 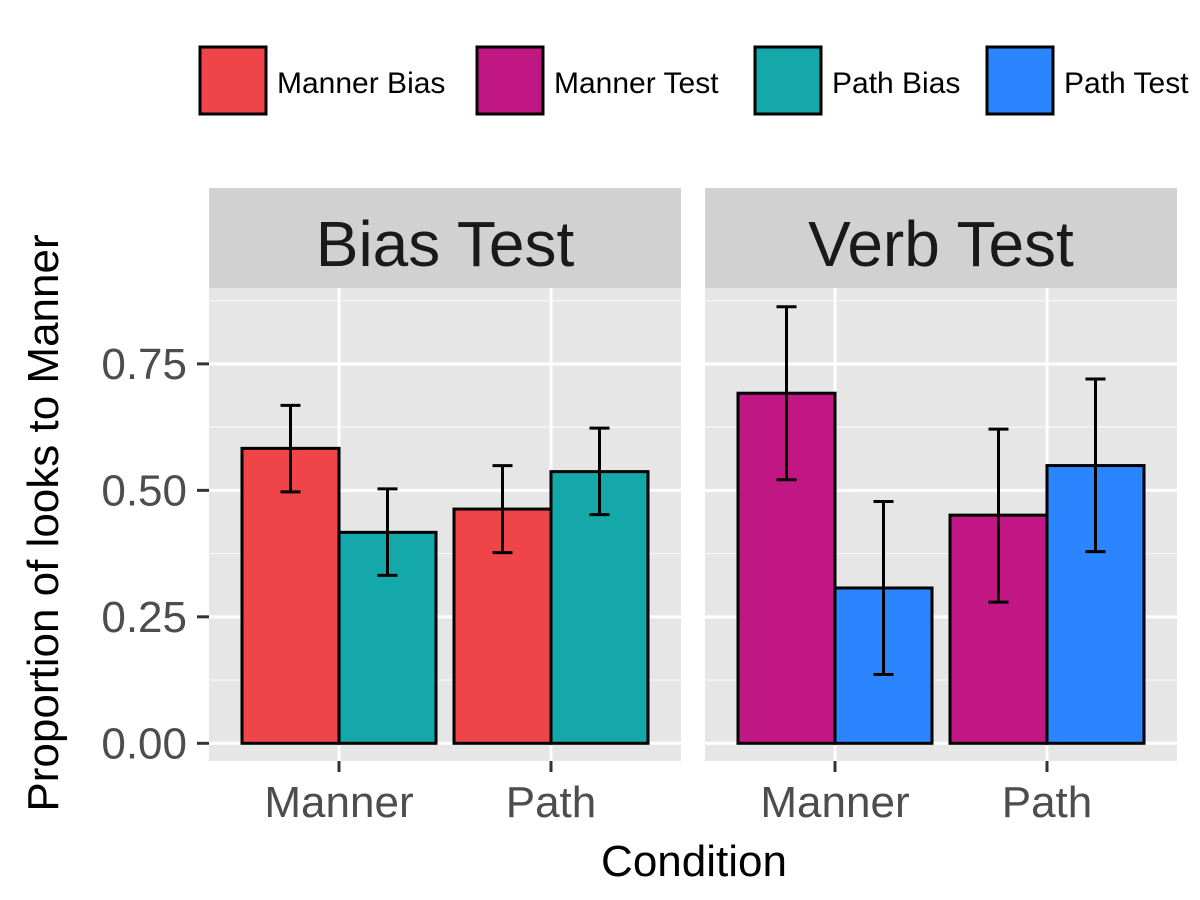 What do you see at coordinates (636, 83) in the screenshot?
I see `legend-label: Manner Test` at bounding box center [636, 83].